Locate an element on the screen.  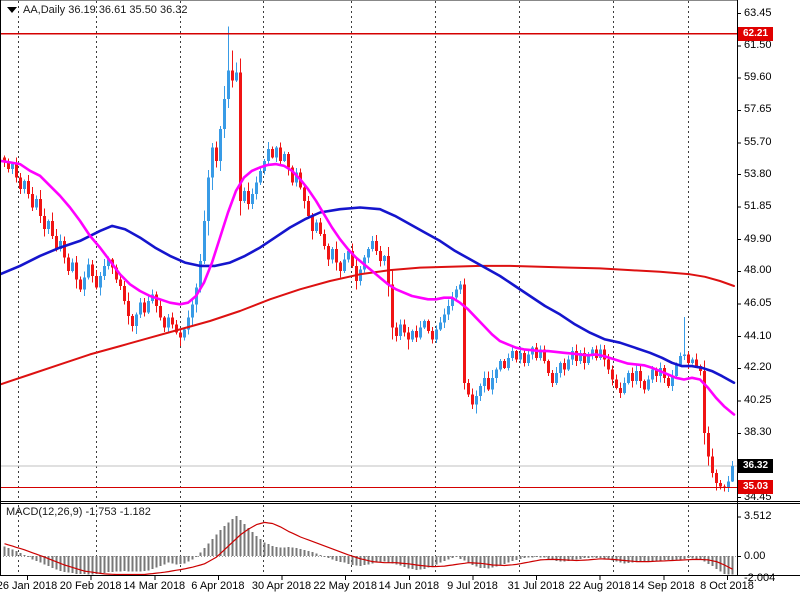
current-price-badge: 36.32 is located at coordinates (756, 465).